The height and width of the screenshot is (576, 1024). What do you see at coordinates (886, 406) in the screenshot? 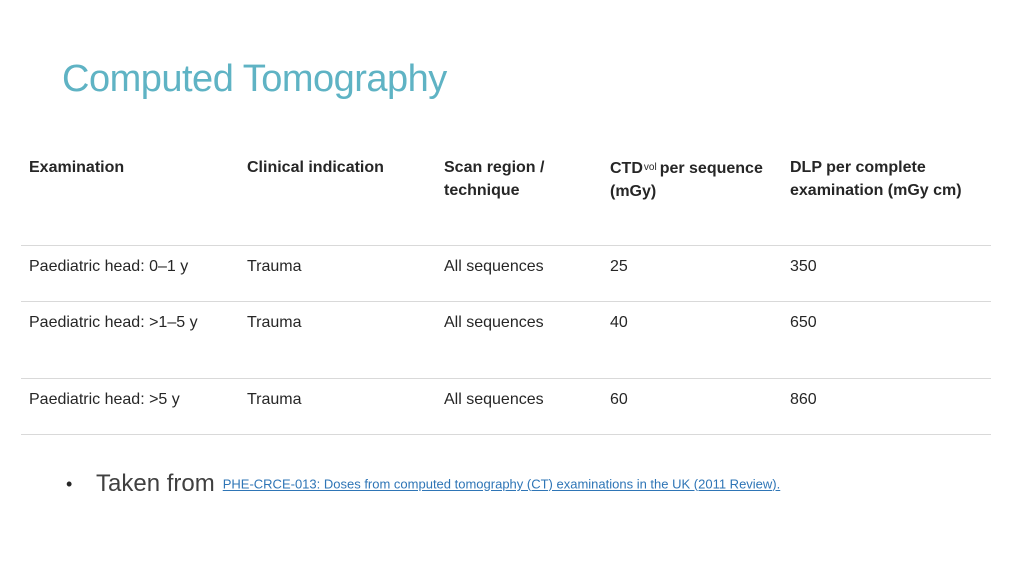
I see `cell-dlp: 860` at bounding box center [886, 406].